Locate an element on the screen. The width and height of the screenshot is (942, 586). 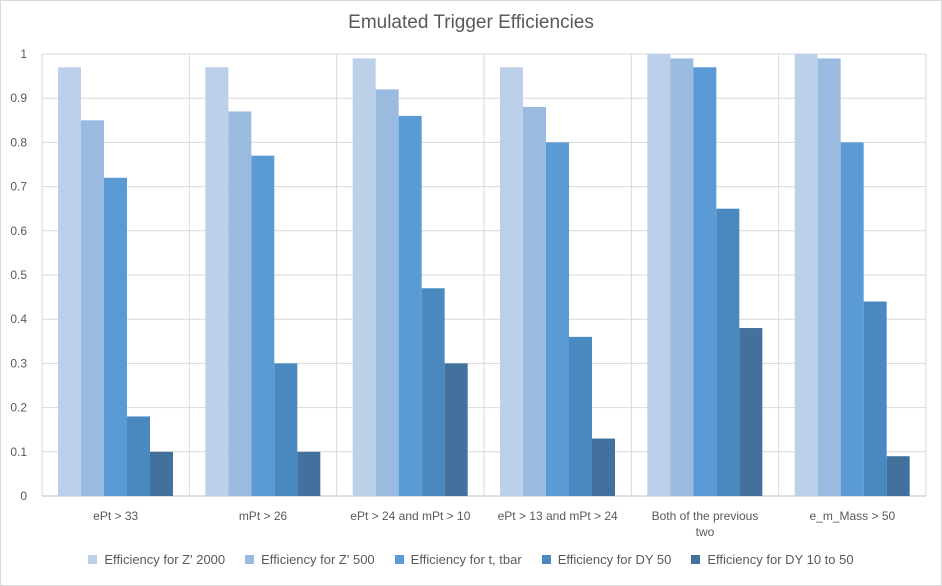
legend-label: Efficiency for DY 10 to 50 is located at coordinates (780, 559).